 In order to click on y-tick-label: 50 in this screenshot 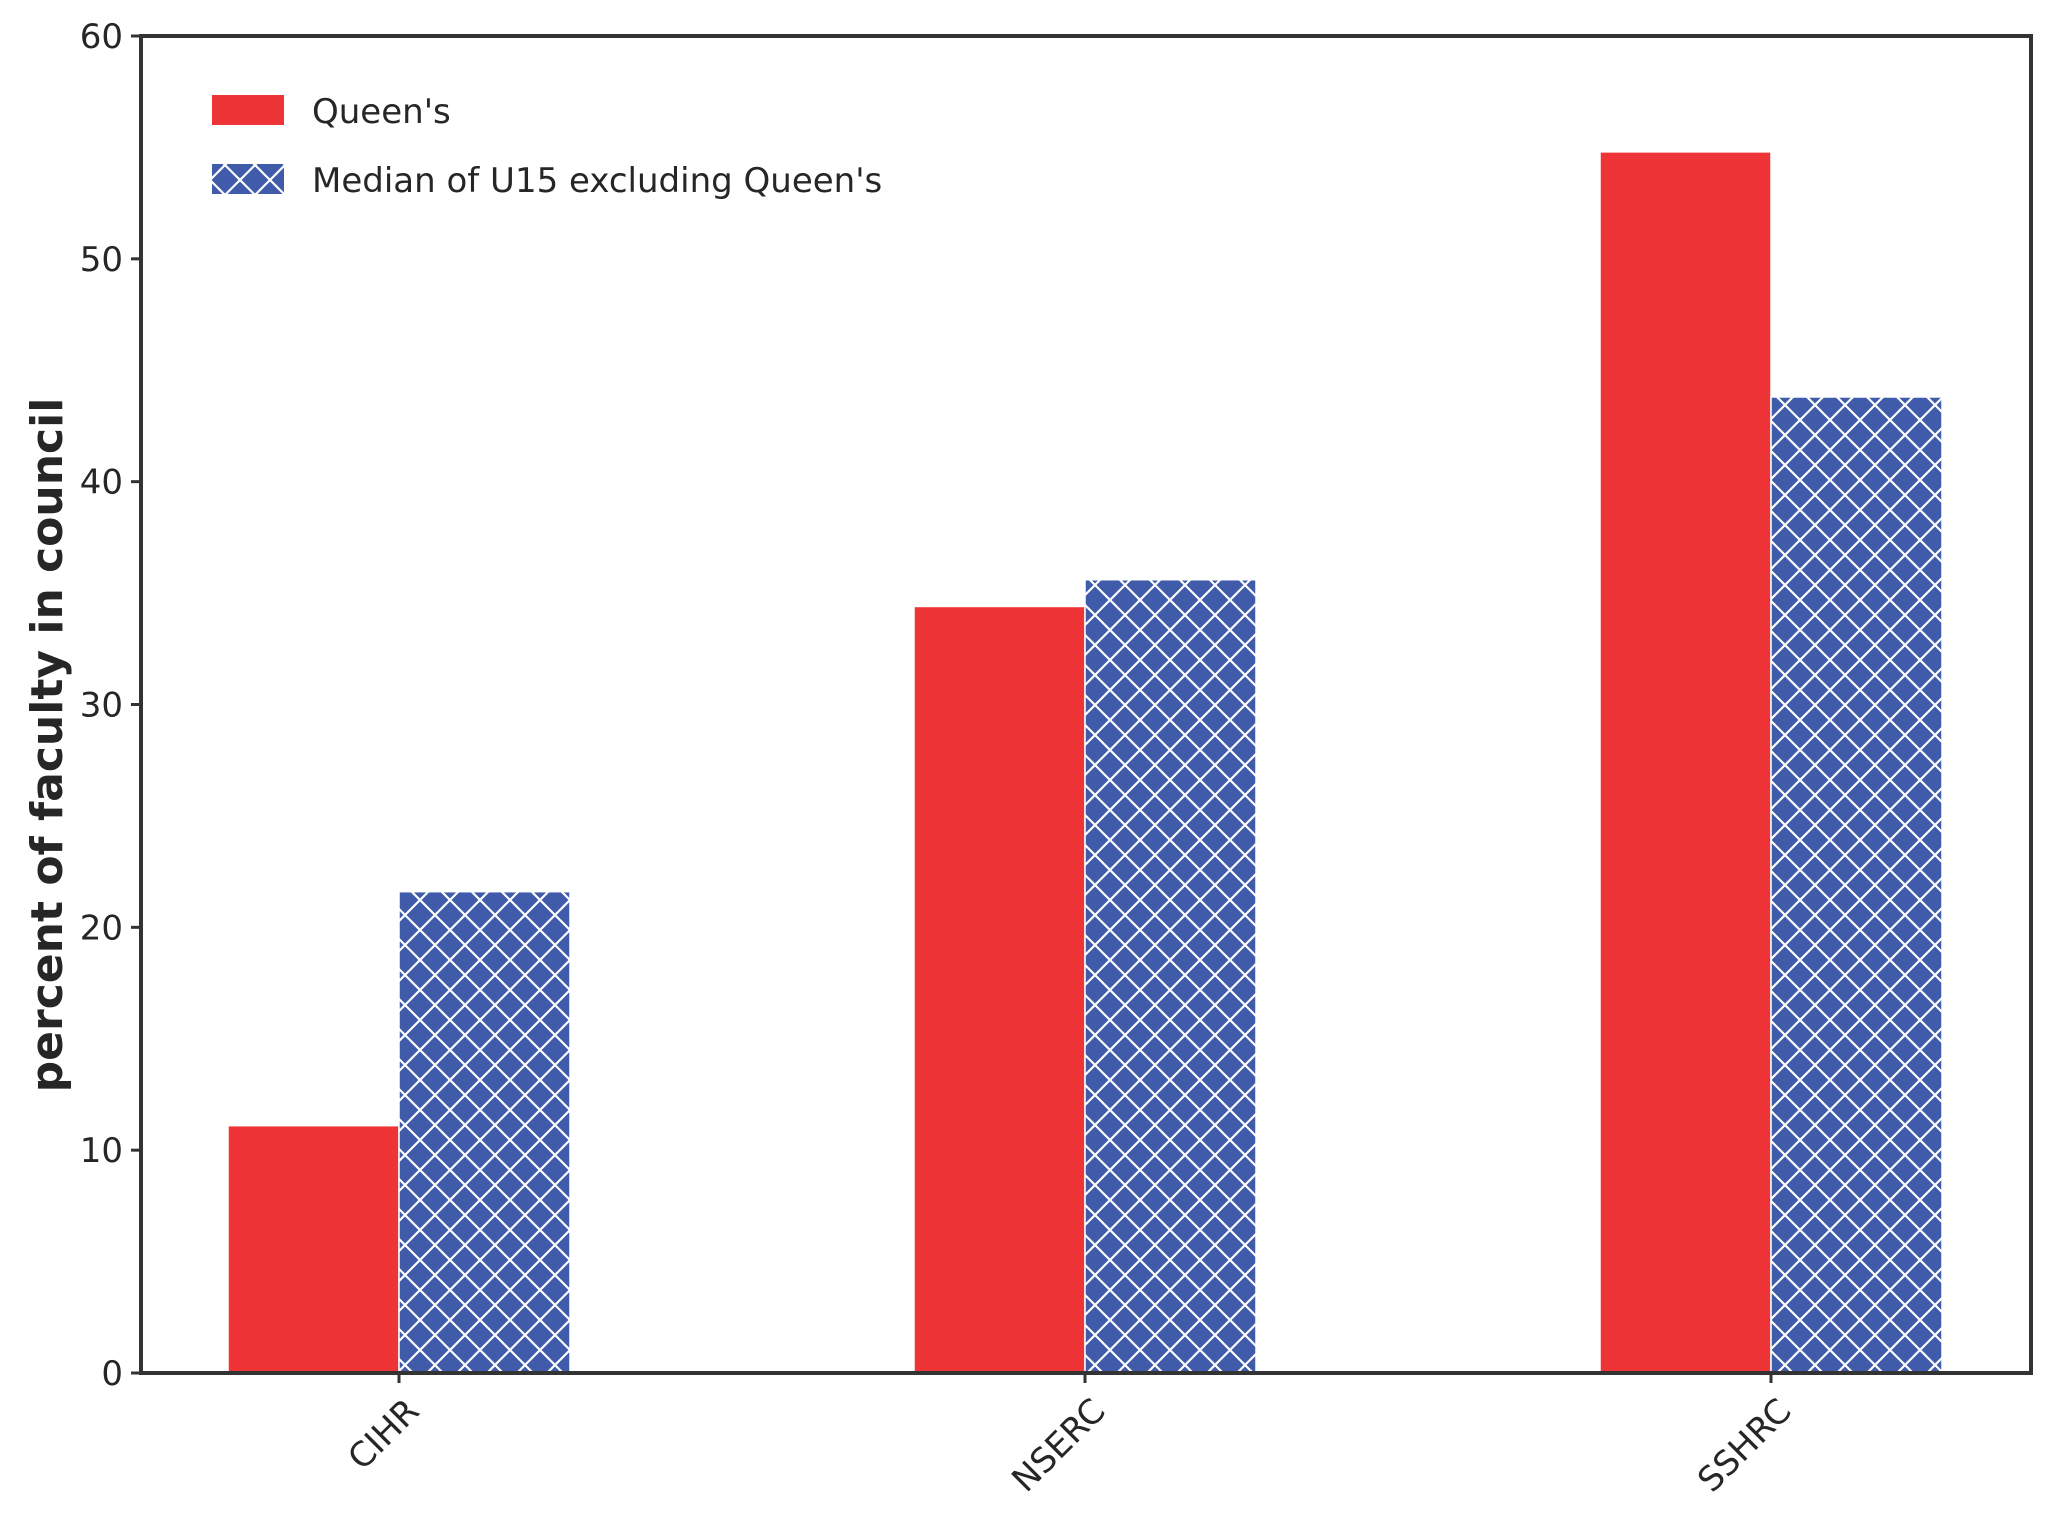, I will do `click(101, 260)`.